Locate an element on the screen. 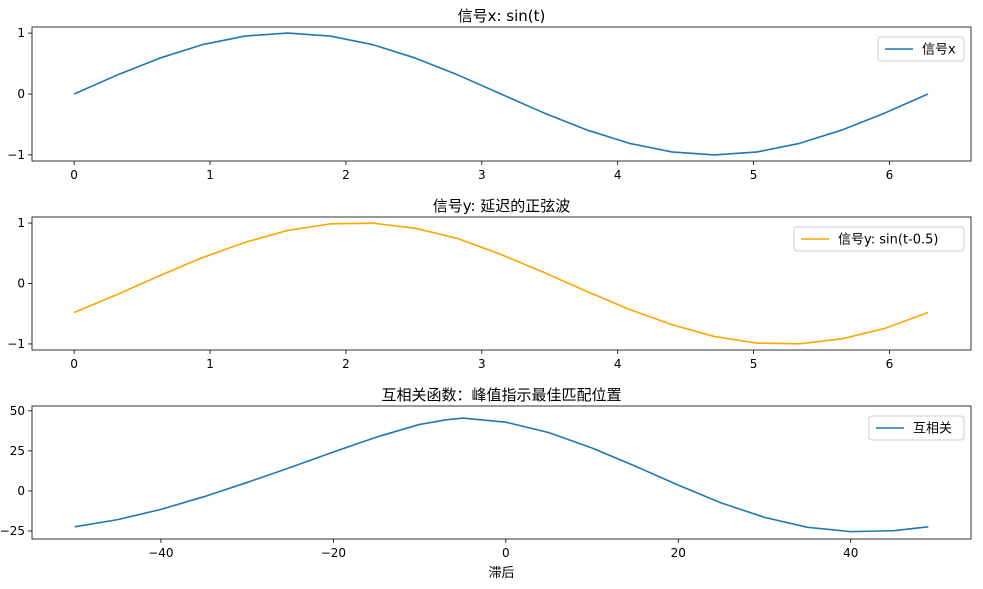 This screenshot has width=983, height=589. y-tick-label: 25 is located at coordinates (17, 451).